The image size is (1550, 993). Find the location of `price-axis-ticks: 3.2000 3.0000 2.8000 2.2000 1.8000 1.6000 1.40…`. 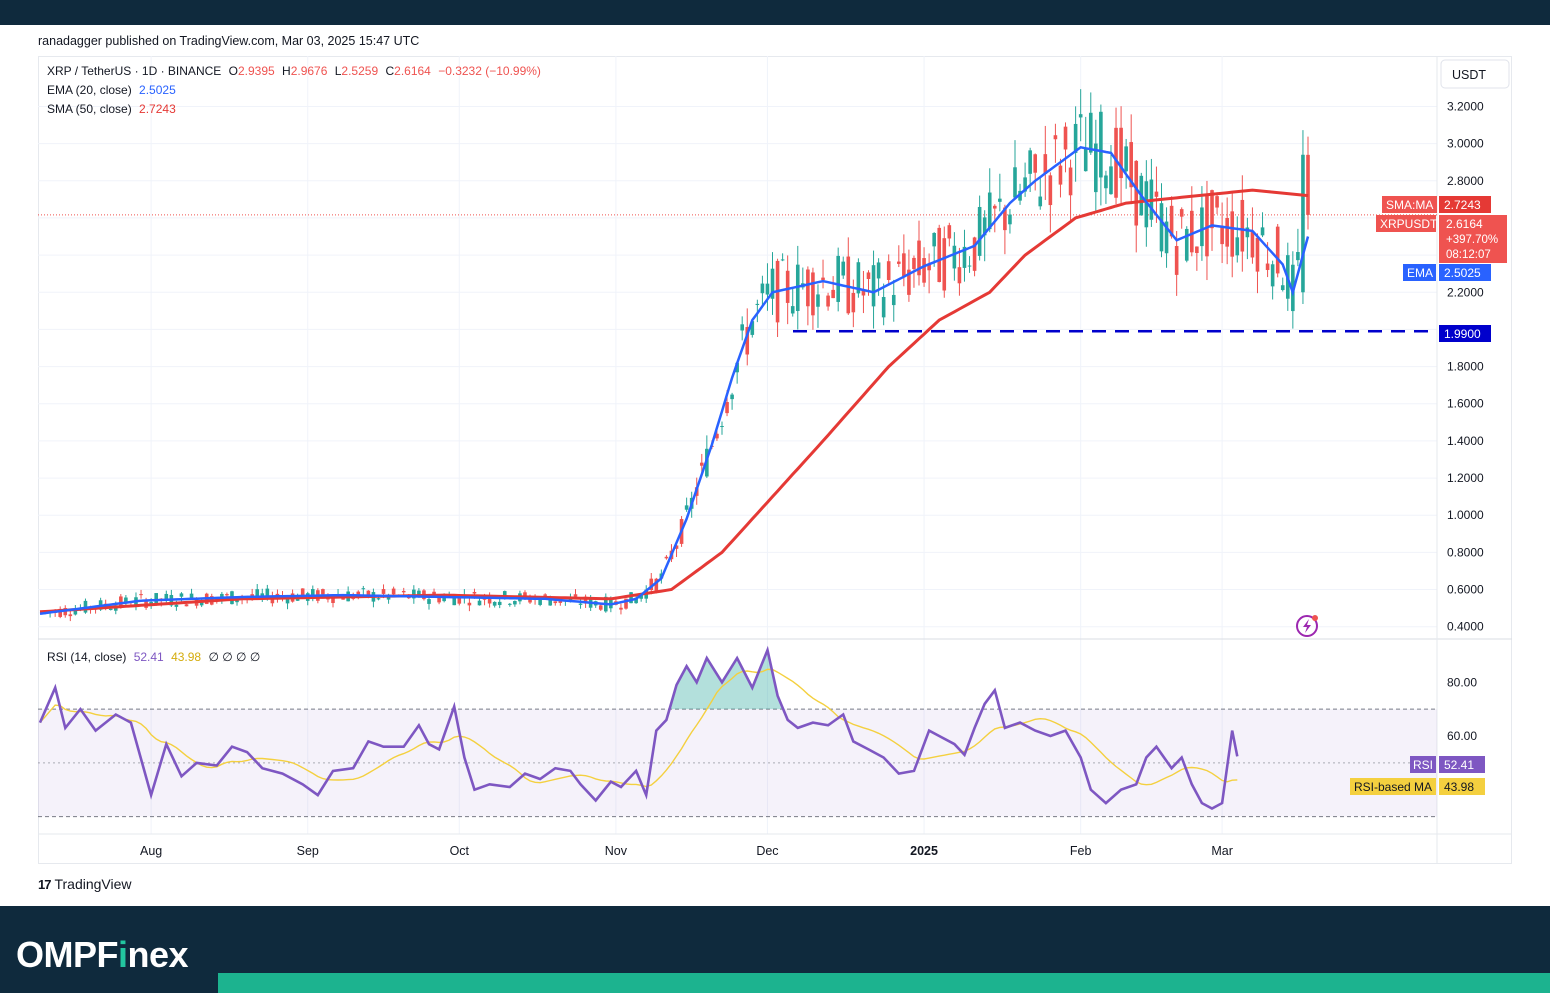

price-axis-ticks: 3.2000 3.0000 2.8000 2.2000 1.8000 1.6000 1.40… is located at coordinates (1465, 366).